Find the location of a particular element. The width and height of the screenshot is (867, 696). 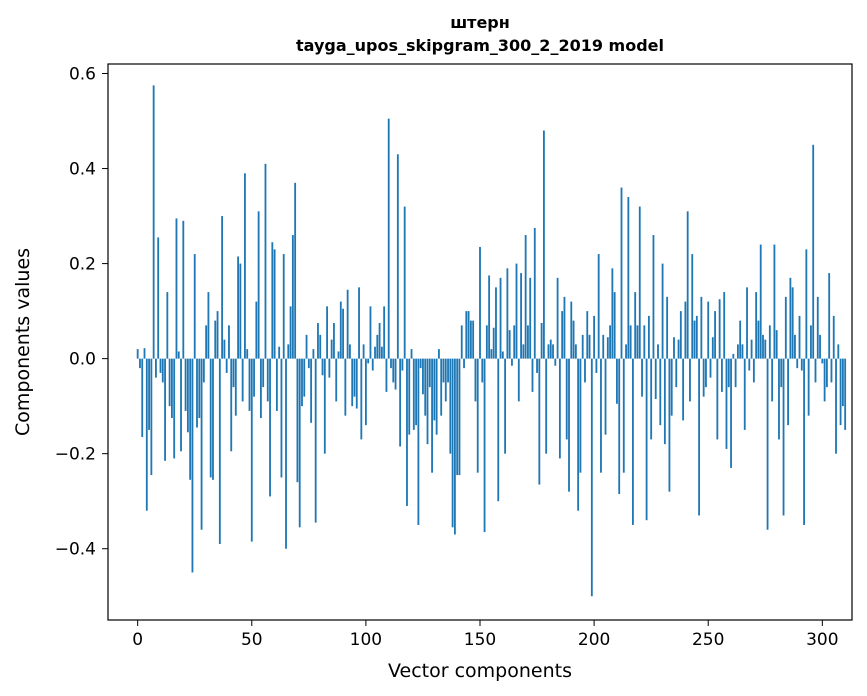

x-tick-label: 150 is located at coordinates (480, 640).